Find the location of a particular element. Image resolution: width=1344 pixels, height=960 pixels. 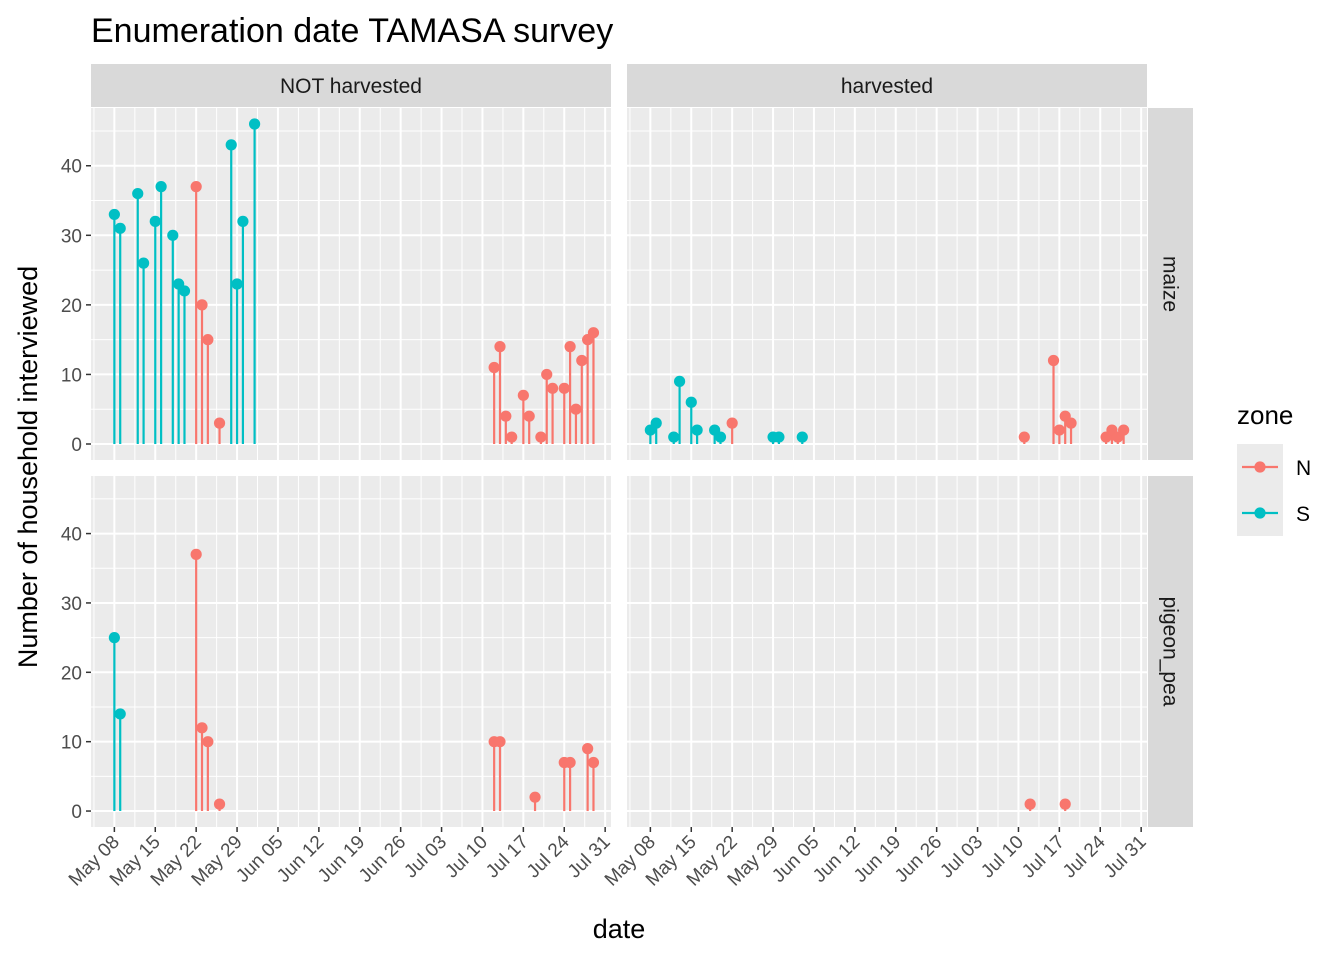

facet-label-row: pigeon_pea is located at coordinates (1170, 652).